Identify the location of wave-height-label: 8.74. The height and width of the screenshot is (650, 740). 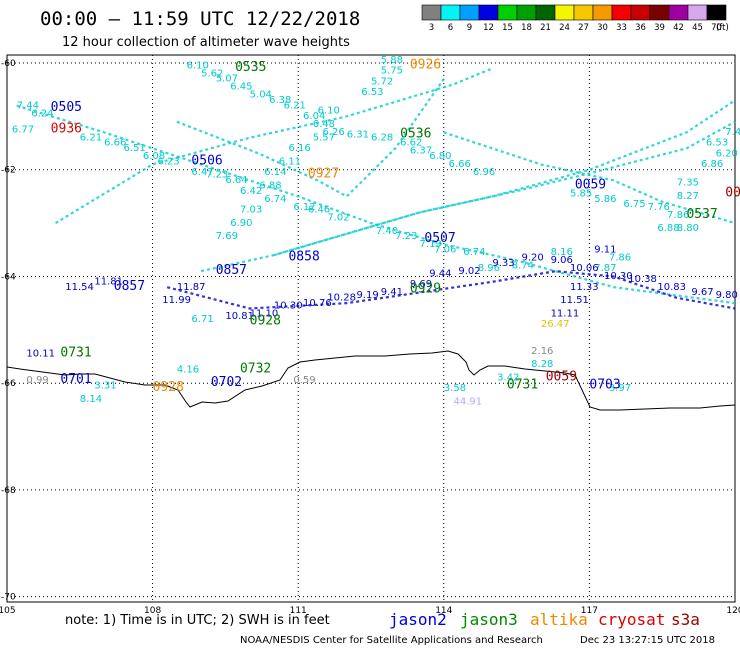
(523, 265).